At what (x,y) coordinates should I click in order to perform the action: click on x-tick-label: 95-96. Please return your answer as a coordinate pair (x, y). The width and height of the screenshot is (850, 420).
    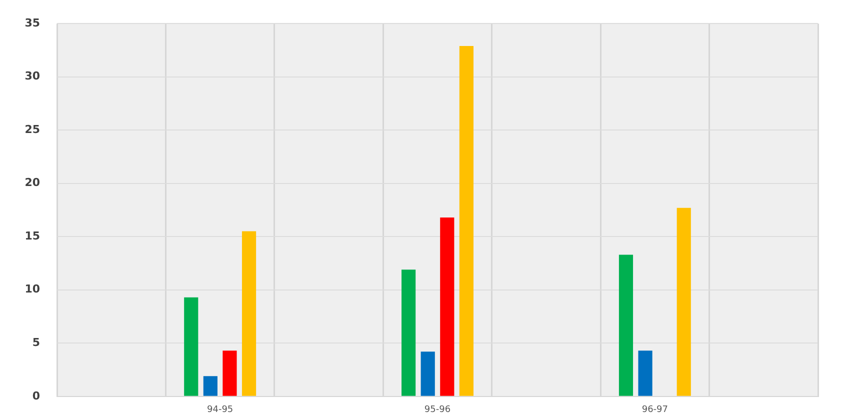
    Looking at the image, I should click on (437, 410).